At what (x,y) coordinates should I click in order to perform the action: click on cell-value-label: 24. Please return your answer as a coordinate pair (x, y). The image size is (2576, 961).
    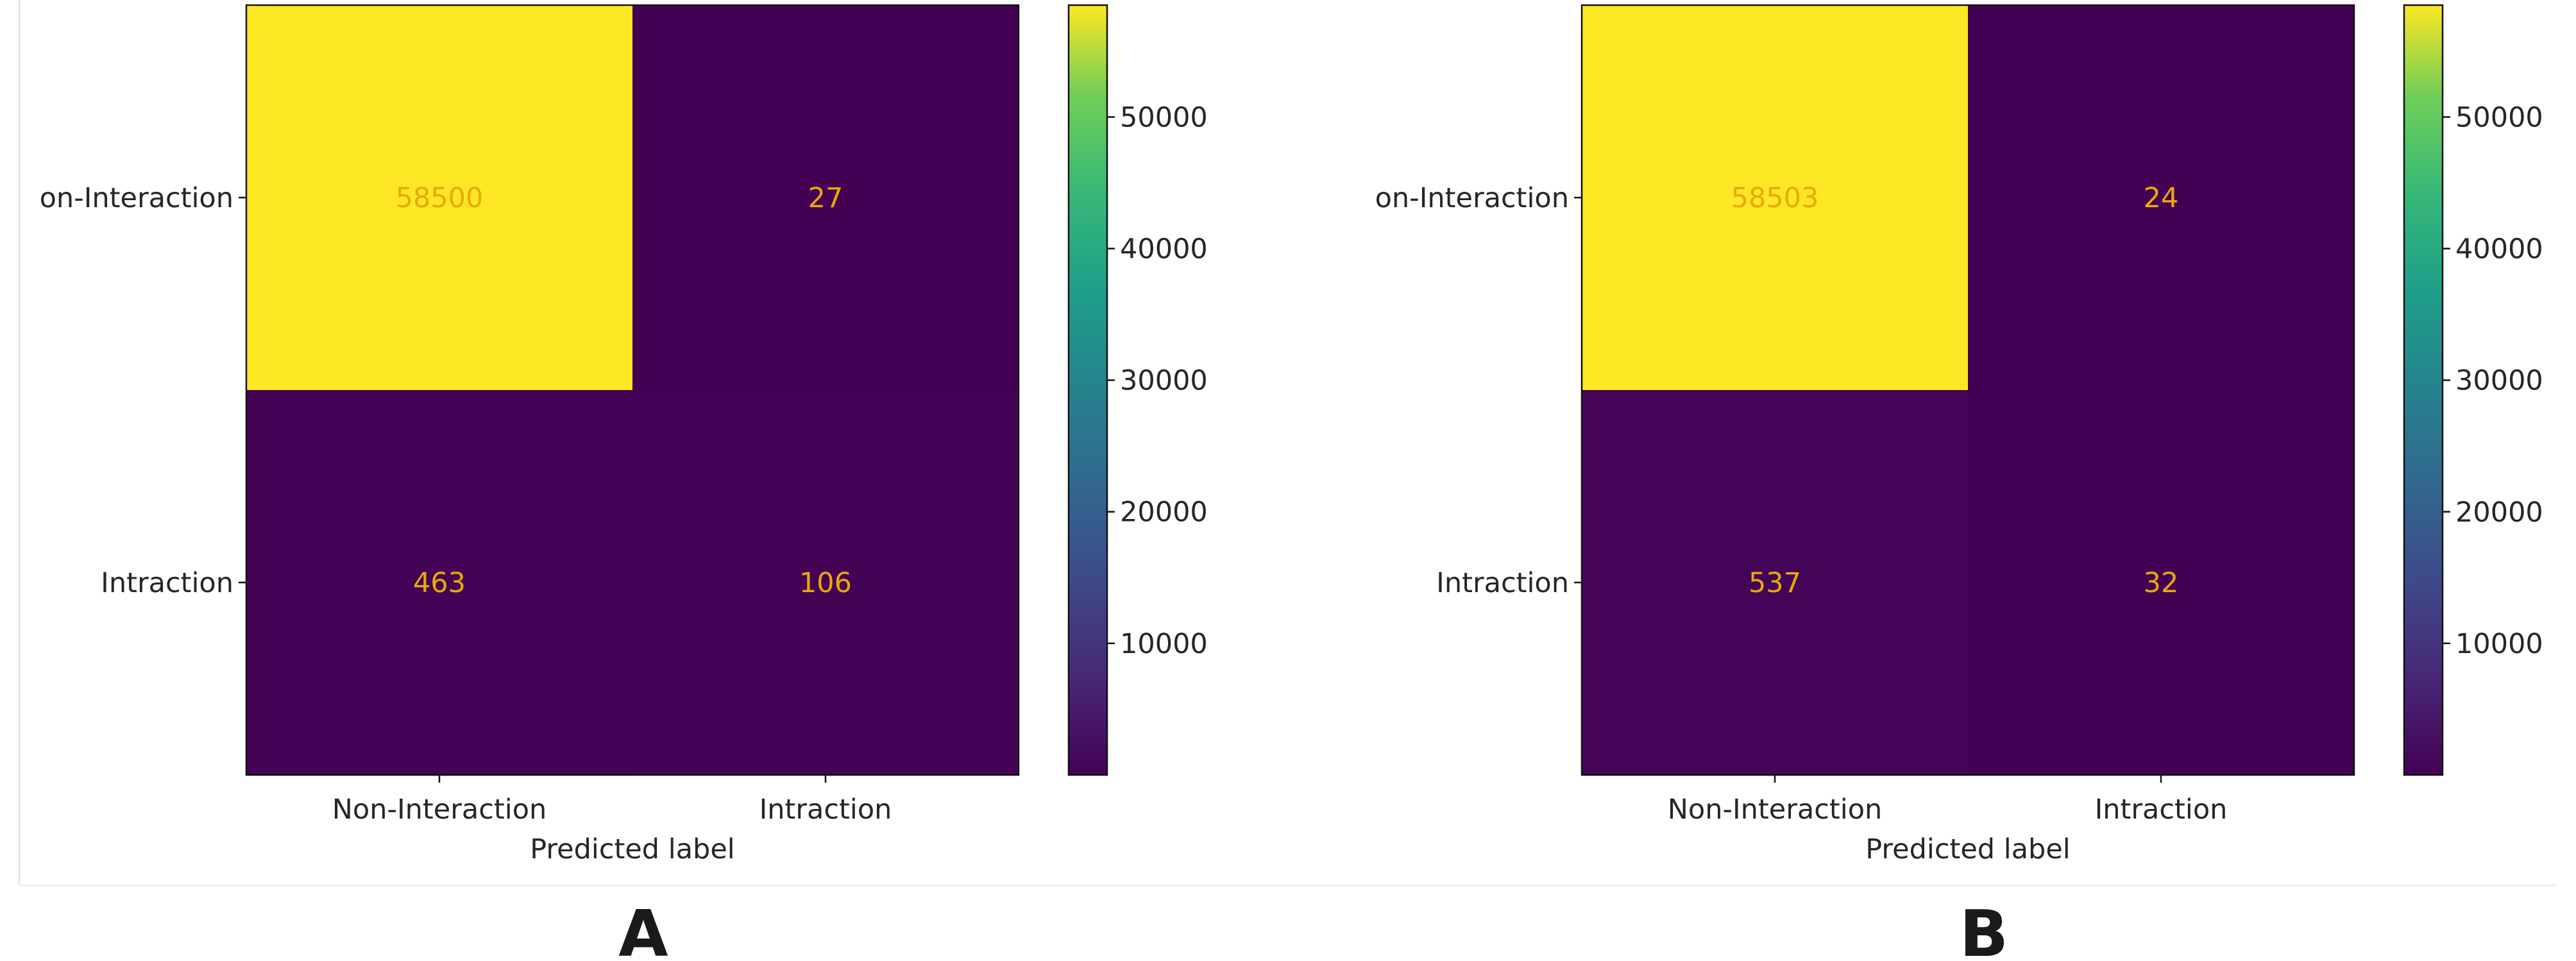
    Looking at the image, I should click on (2161, 198).